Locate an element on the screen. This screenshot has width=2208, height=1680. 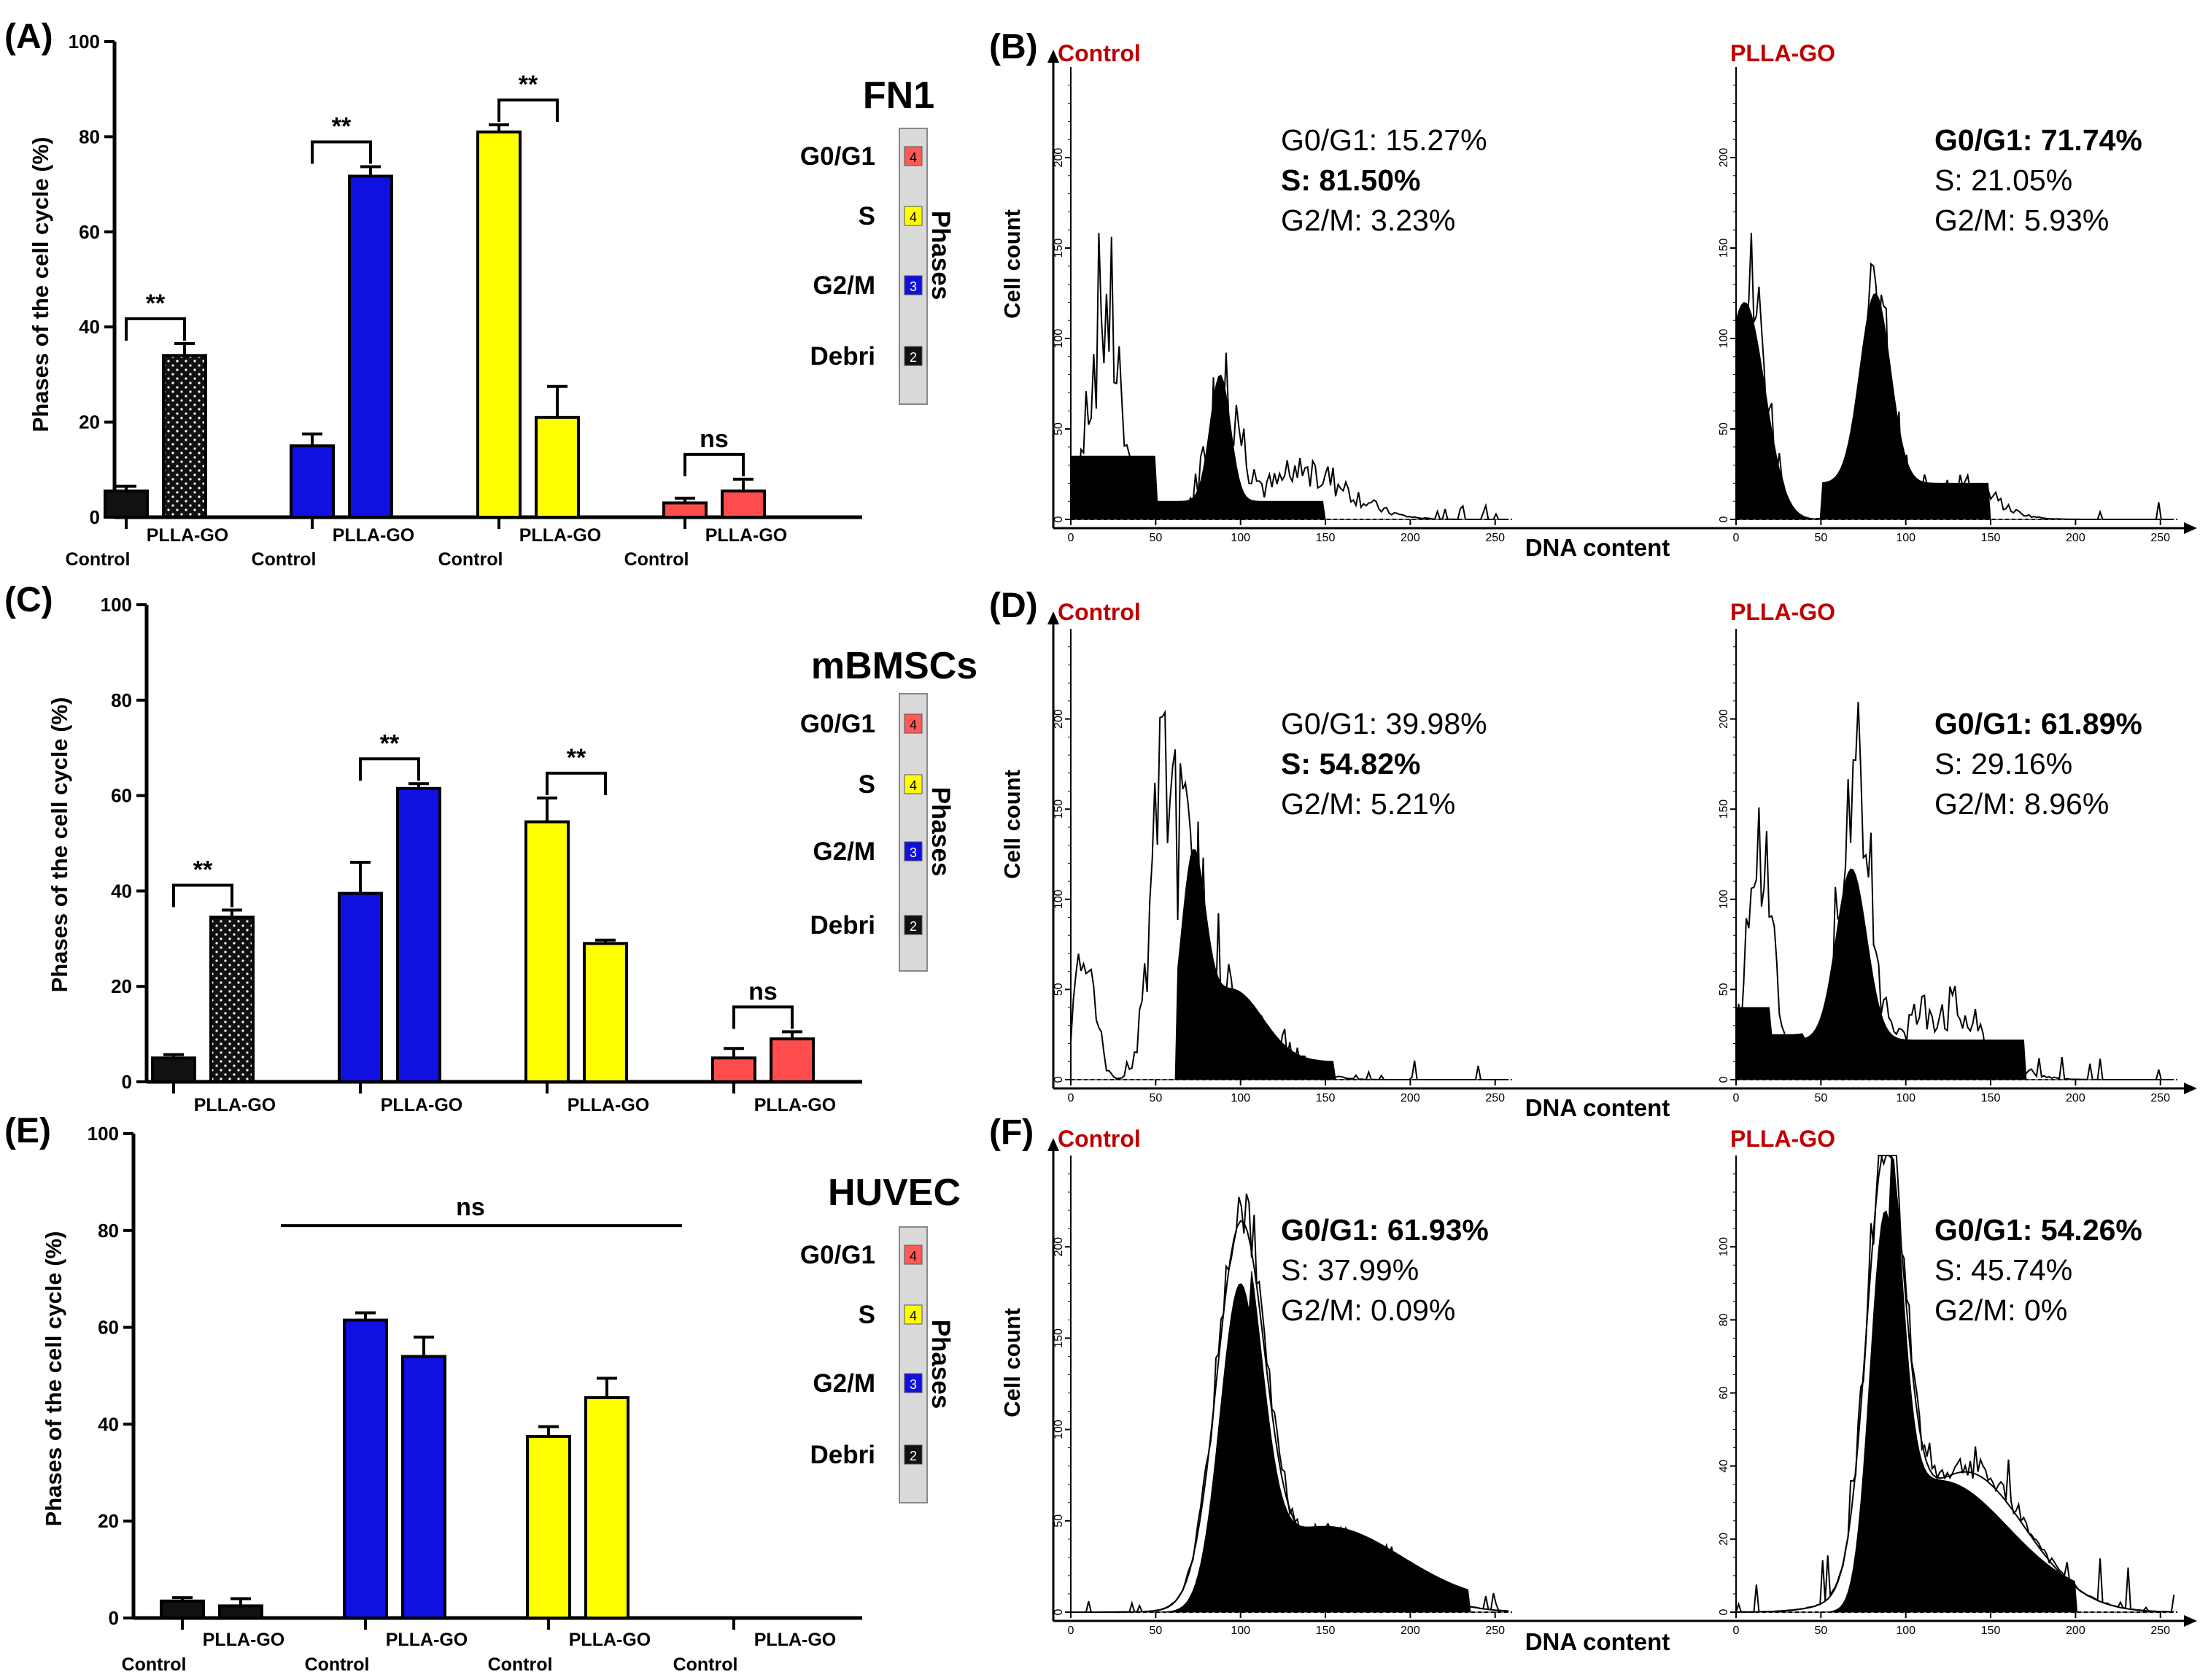
x-axis-arrowhead is located at coordinates (2190, 528).